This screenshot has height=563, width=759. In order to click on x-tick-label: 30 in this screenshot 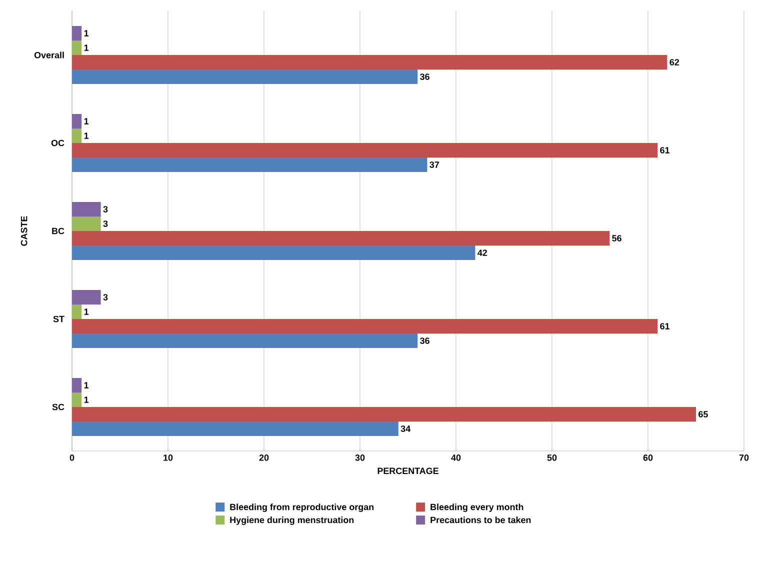, I will do `click(360, 457)`.